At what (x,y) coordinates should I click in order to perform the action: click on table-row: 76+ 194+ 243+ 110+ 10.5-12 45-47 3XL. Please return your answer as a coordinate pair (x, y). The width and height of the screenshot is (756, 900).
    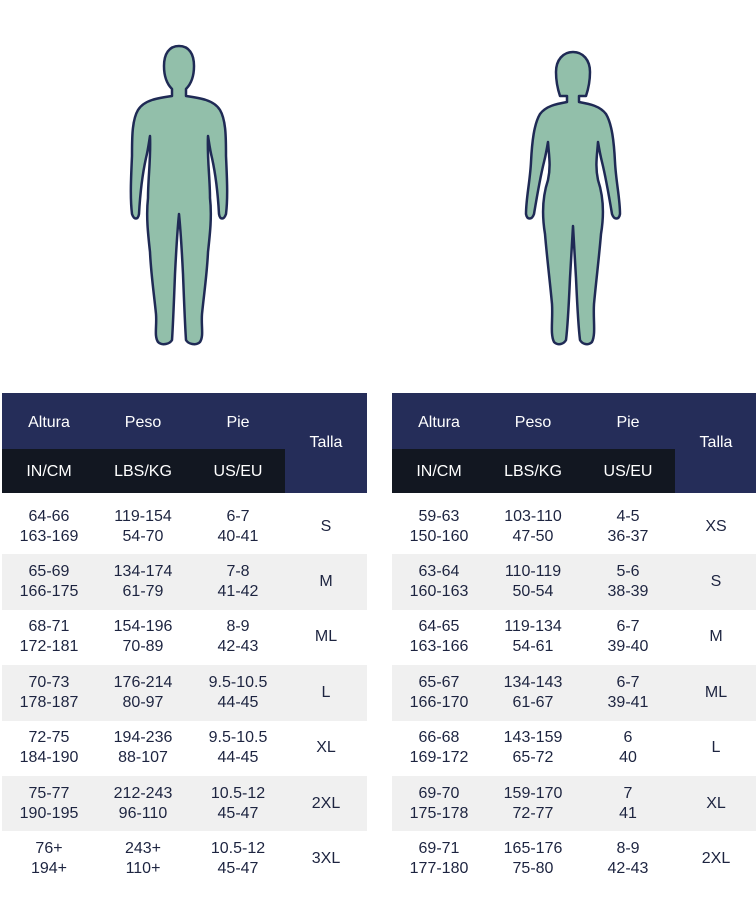
    Looking at the image, I should click on (184, 858).